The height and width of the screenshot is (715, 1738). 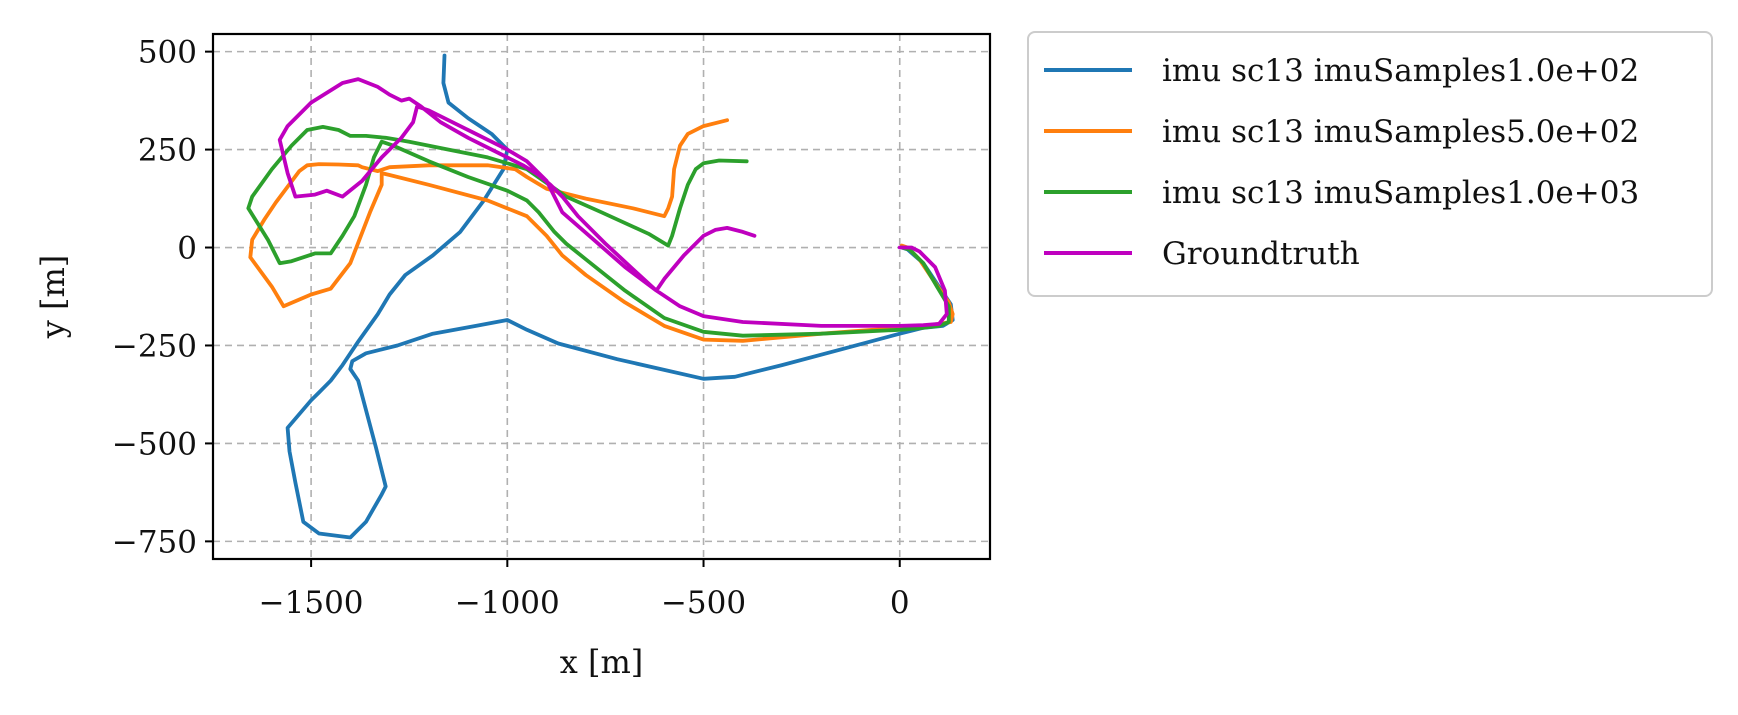 I want to click on y-tick-label: −250, so click(x=154, y=346).